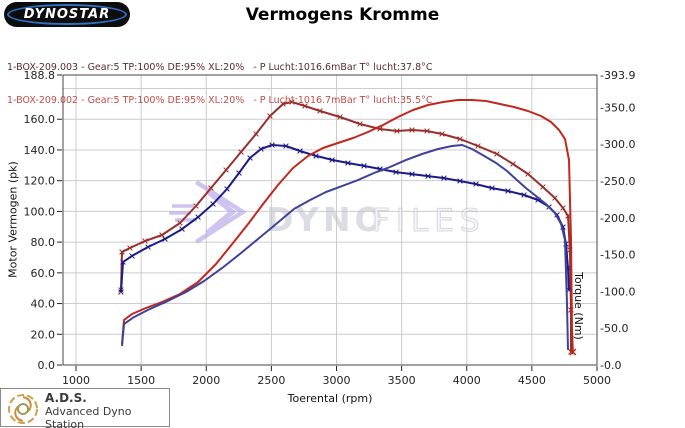 Image resolution: width=685 pixels, height=428 pixels. I want to click on ads-swirl-icon, so click(23, 409).